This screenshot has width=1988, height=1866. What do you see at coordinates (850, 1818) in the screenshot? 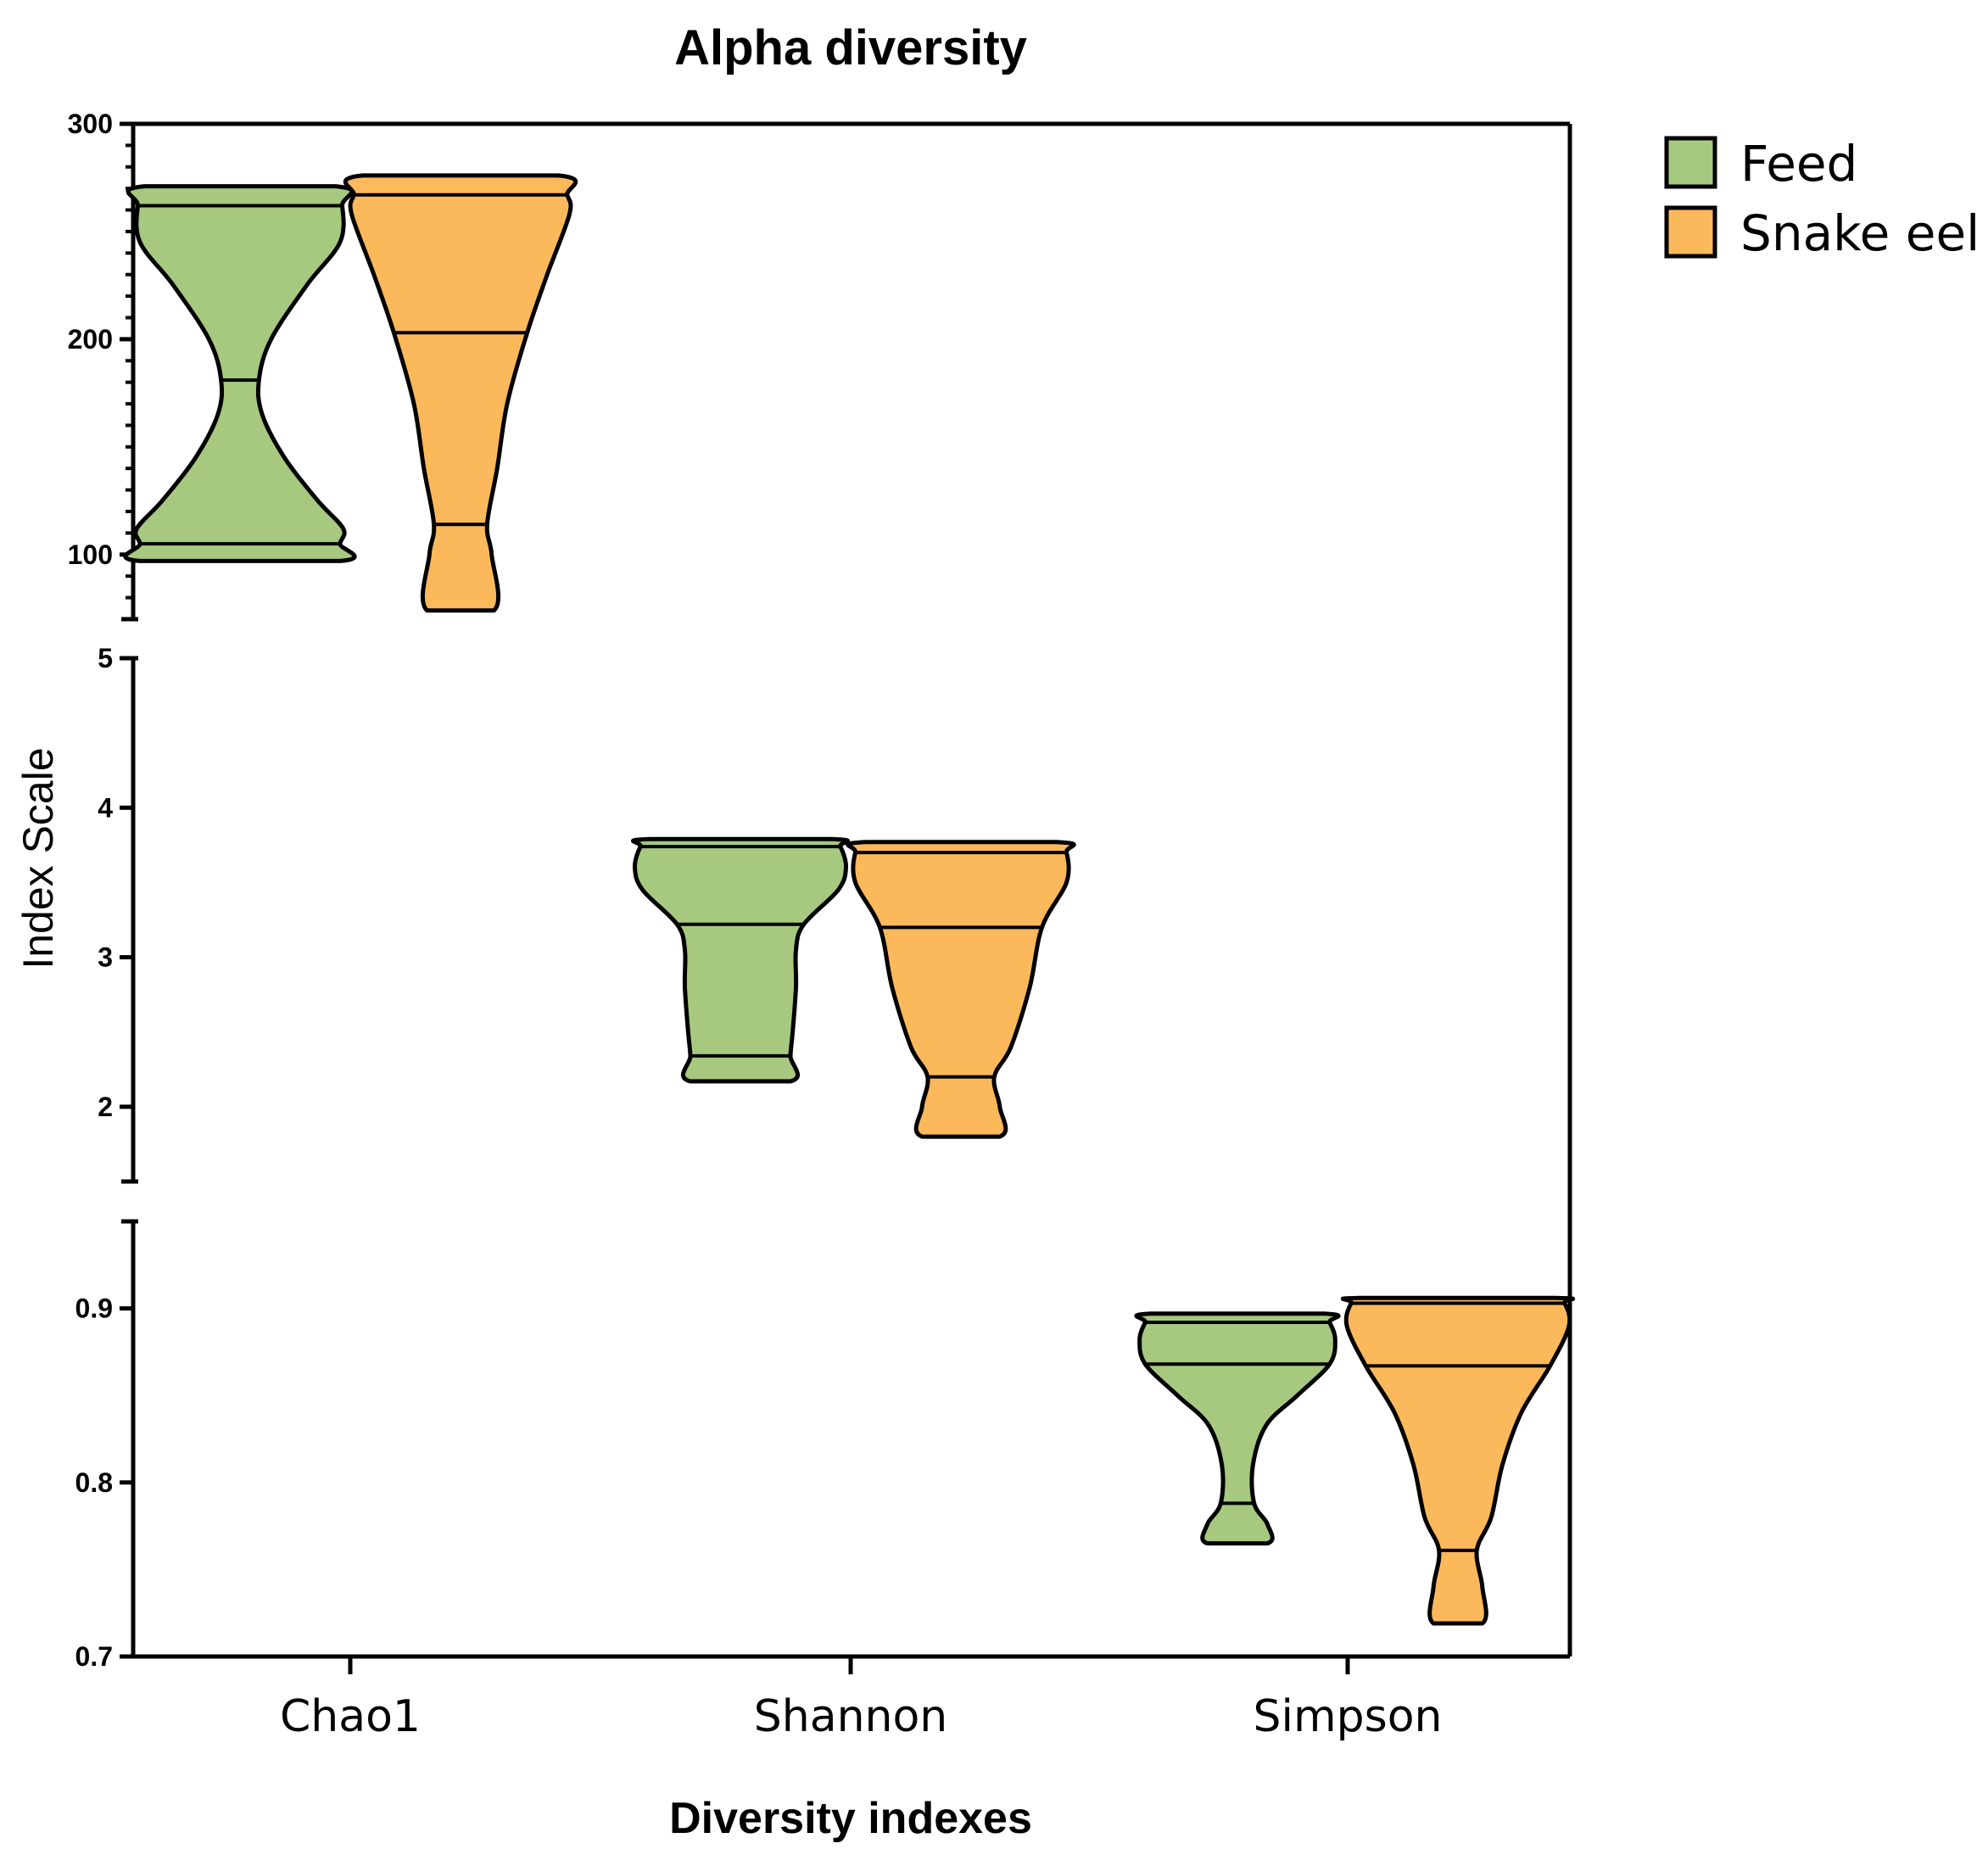
I see `x-axis-label: Diversity indexes` at bounding box center [850, 1818].